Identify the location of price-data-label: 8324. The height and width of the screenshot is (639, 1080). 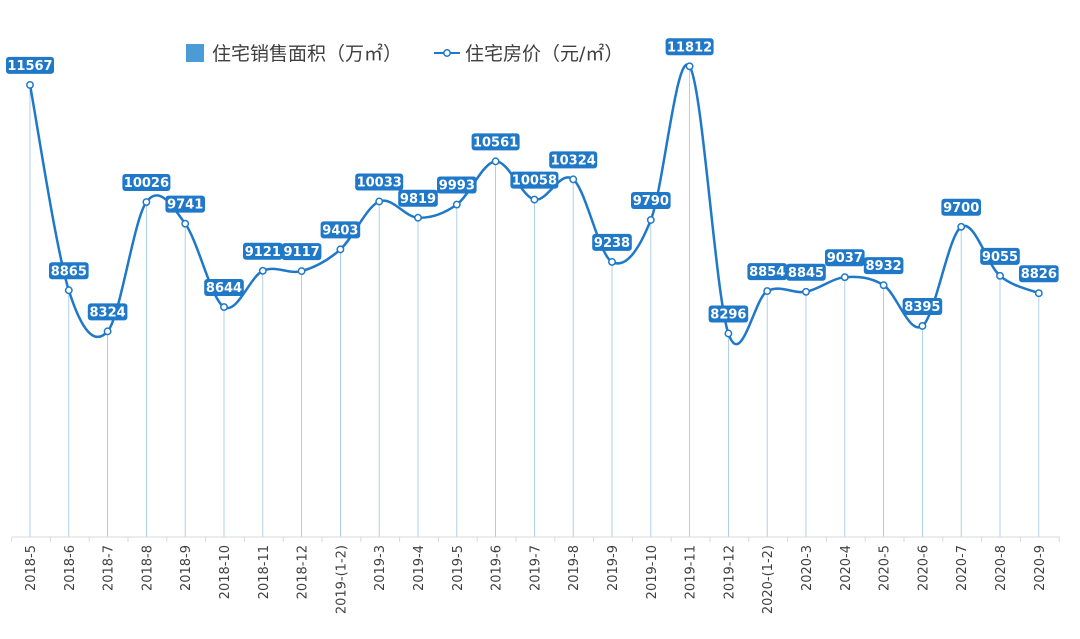
(107, 312).